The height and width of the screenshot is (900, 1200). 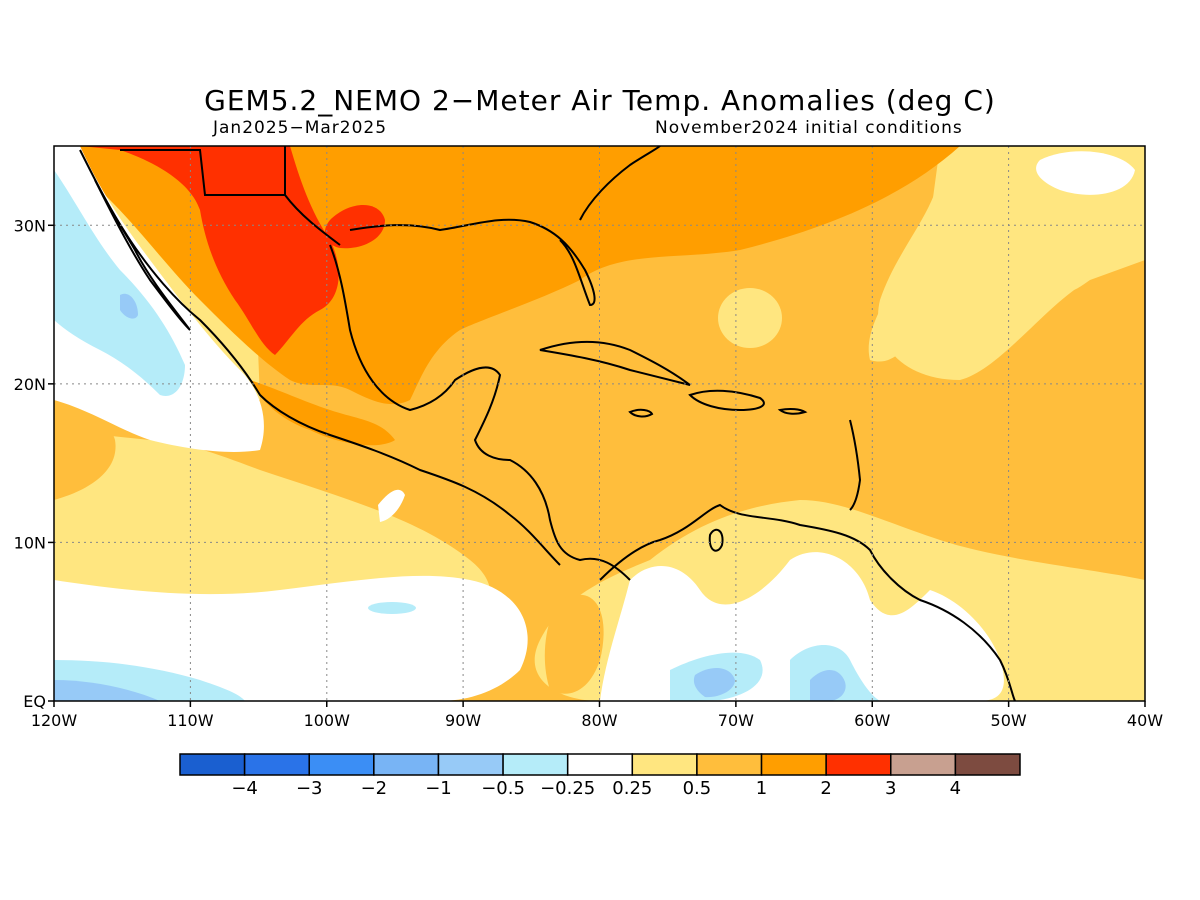 What do you see at coordinates (300, 128) in the screenshot?
I see `forecast-period: Jan2025−Mar2025` at bounding box center [300, 128].